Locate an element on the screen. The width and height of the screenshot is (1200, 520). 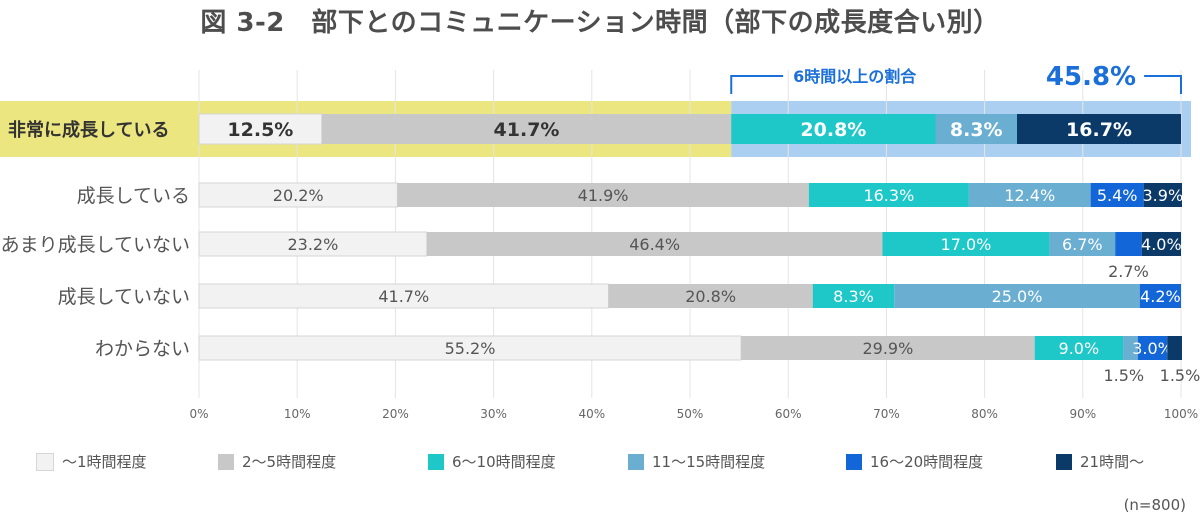
legend-label: 〜1時間程度 is located at coordinates (104, 462).